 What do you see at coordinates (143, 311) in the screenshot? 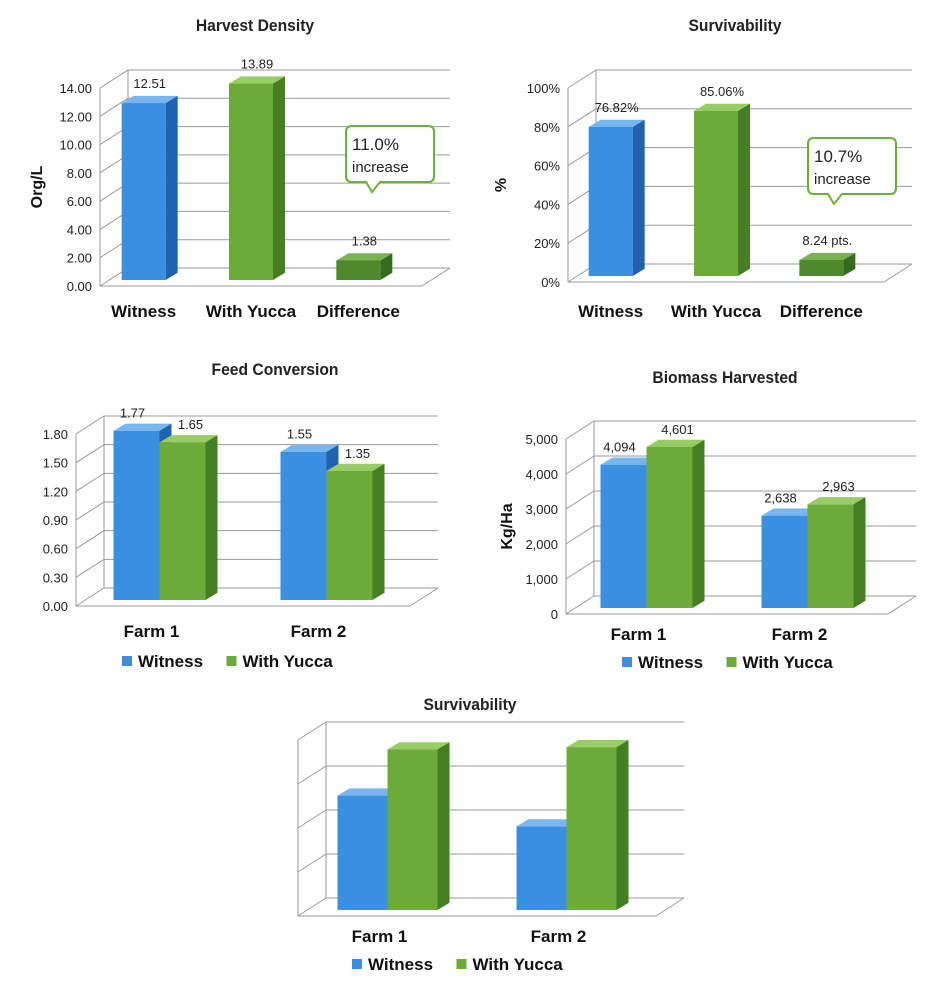
I see `x-tick-label: Witness` at bounding box center [143, 311].